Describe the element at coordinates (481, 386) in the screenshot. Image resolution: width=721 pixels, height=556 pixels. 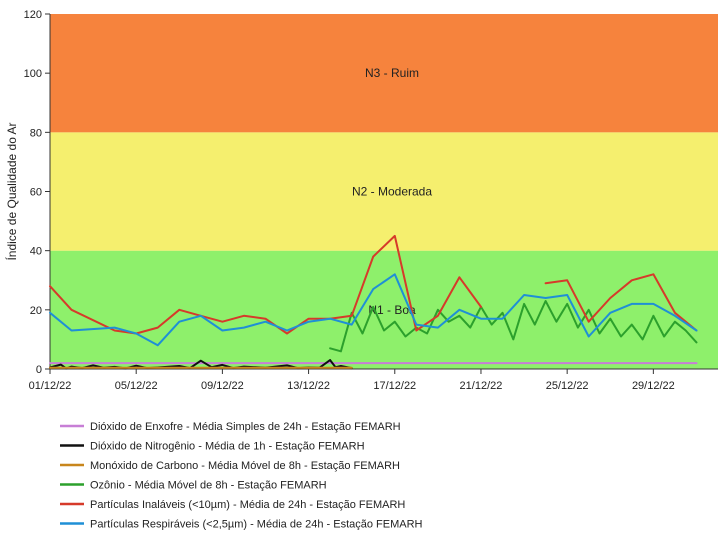
I see `x-tick-label: 21/12/22` at that location.